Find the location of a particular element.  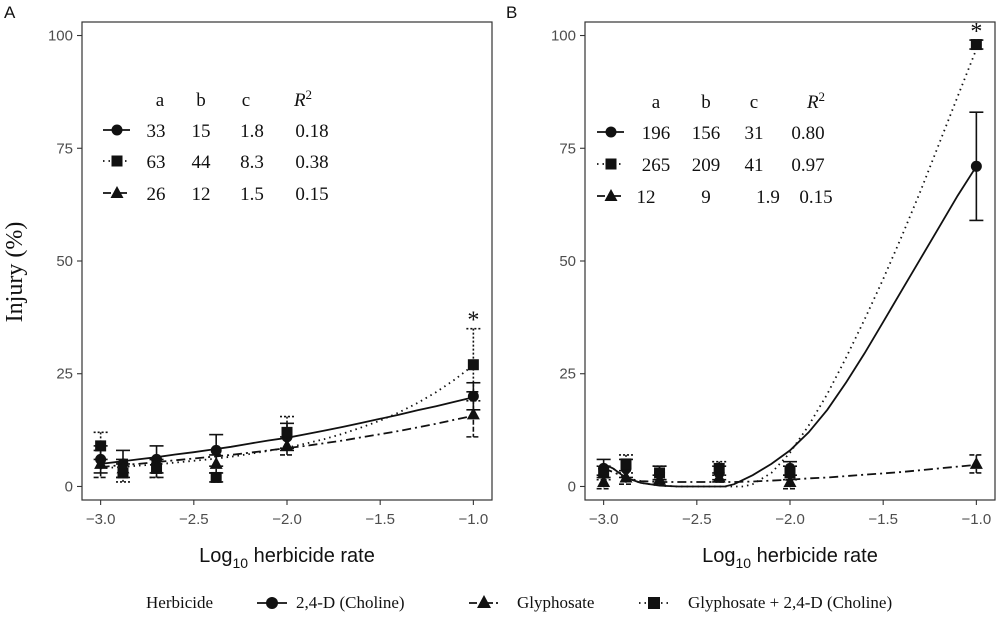

panel-label-a: A is located at coordinates (10, 12).